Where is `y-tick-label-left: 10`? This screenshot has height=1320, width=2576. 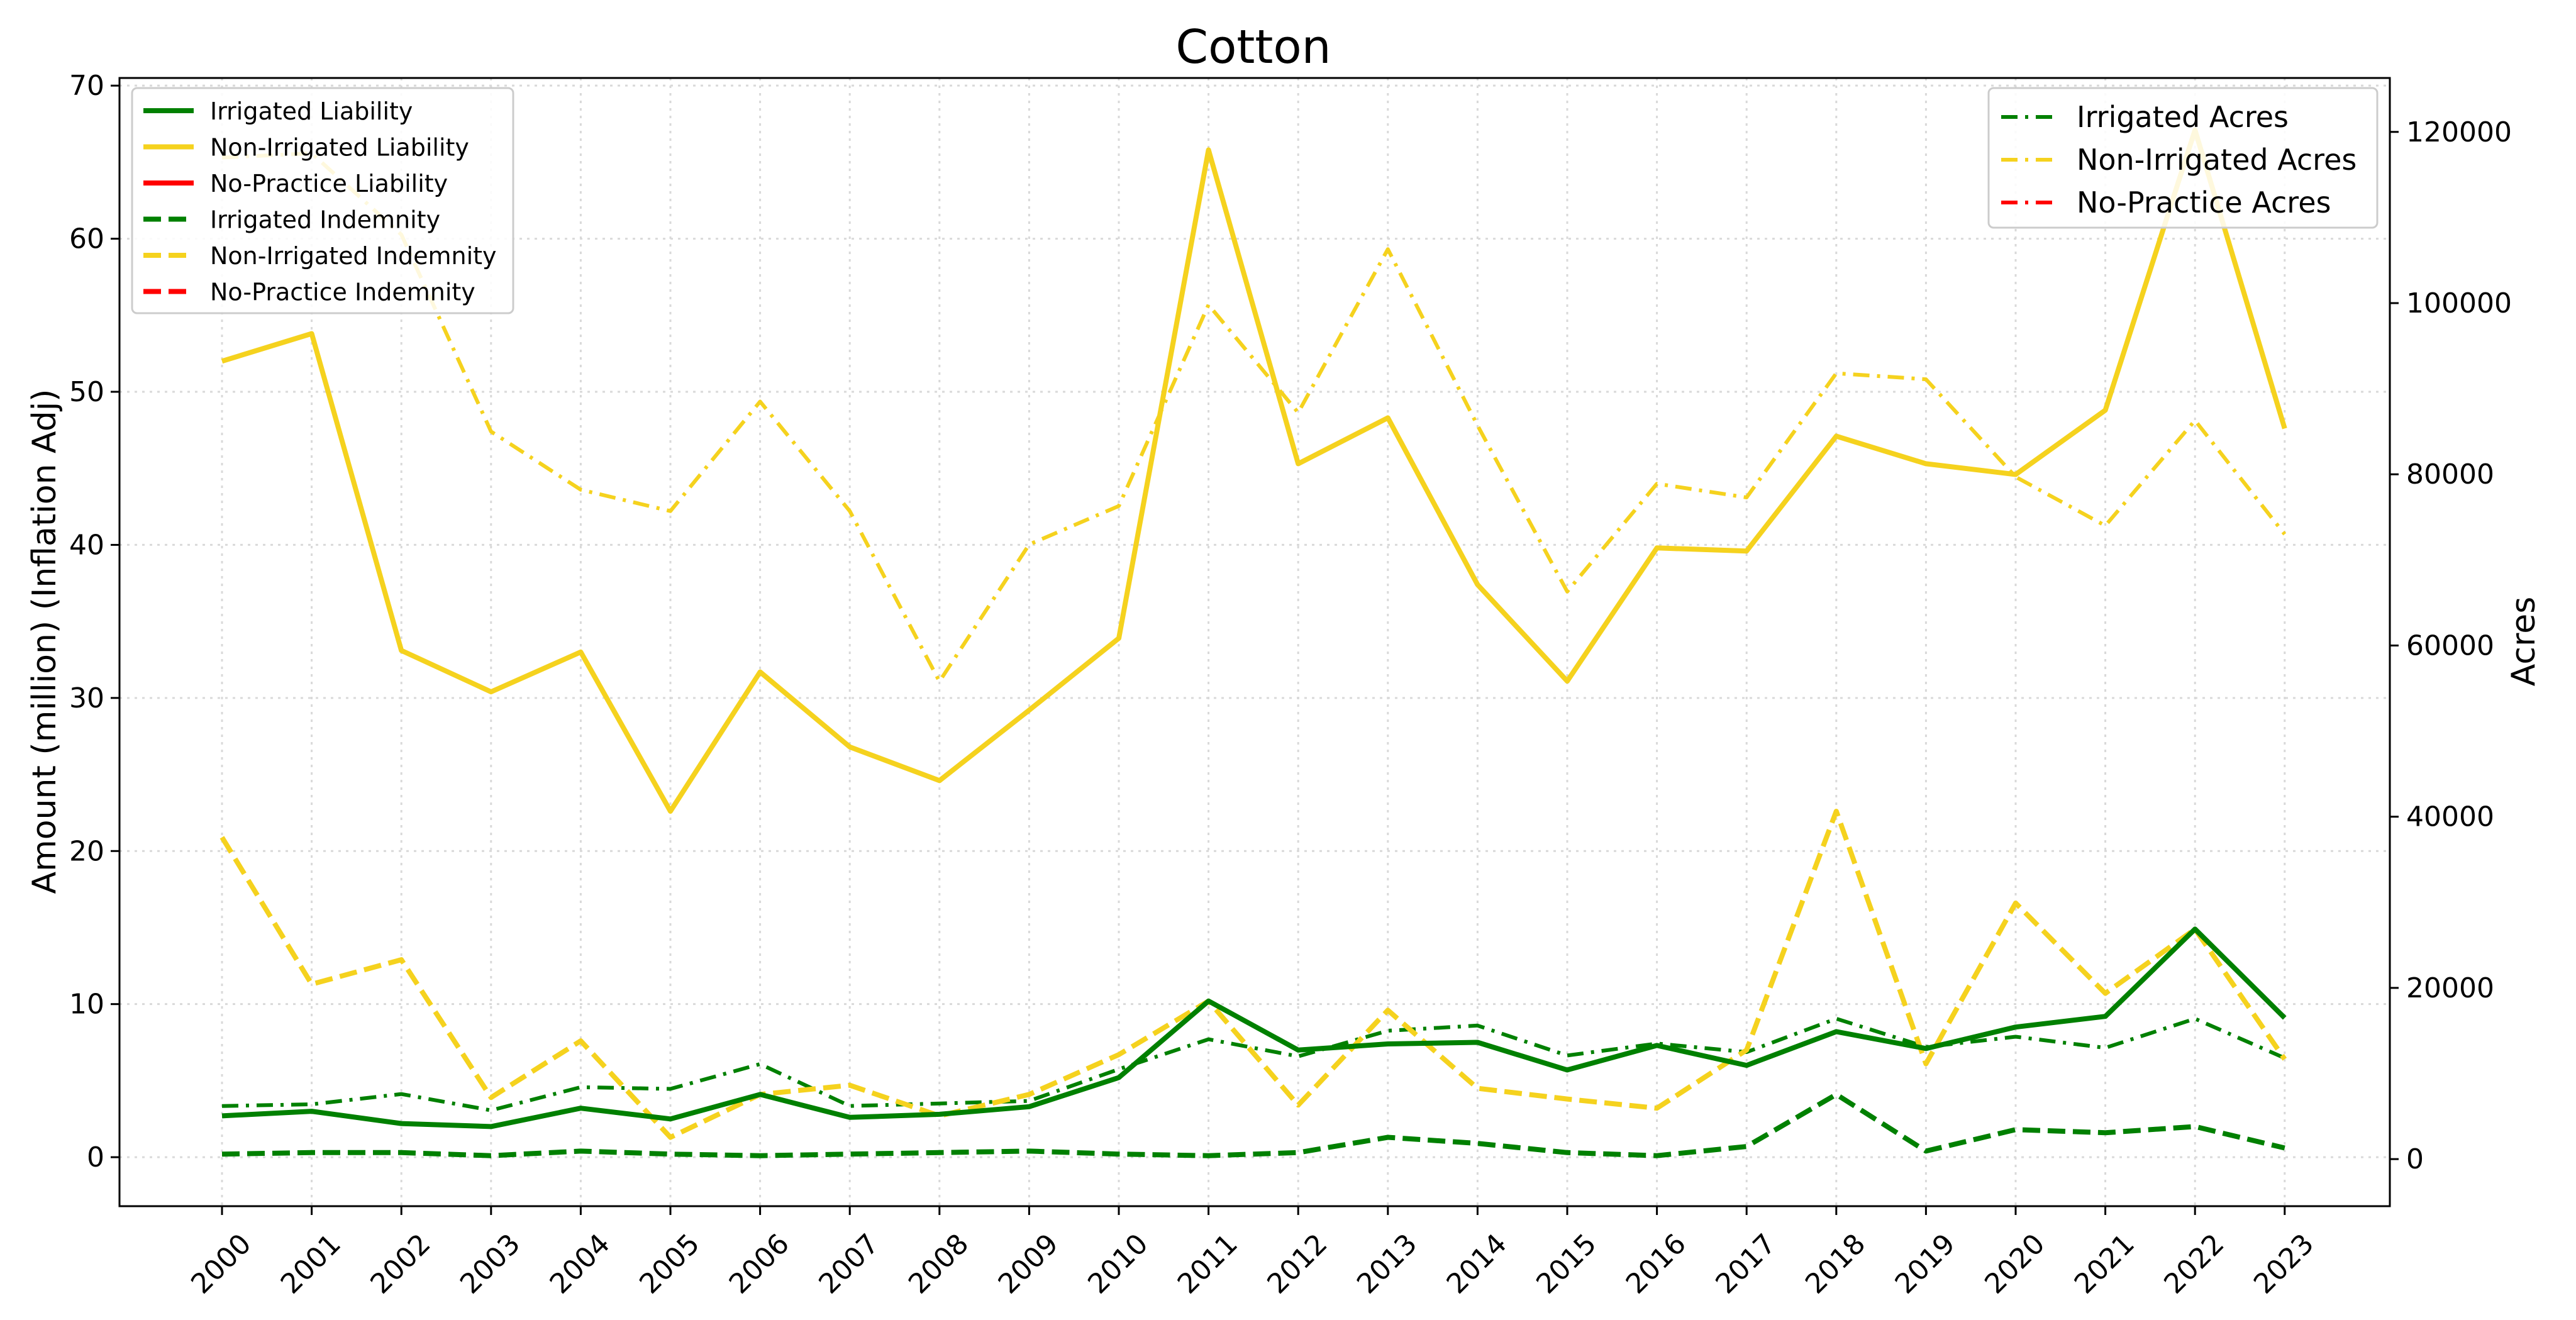 y-tick-label-left: 10 is located at coordinates (86, 1005).